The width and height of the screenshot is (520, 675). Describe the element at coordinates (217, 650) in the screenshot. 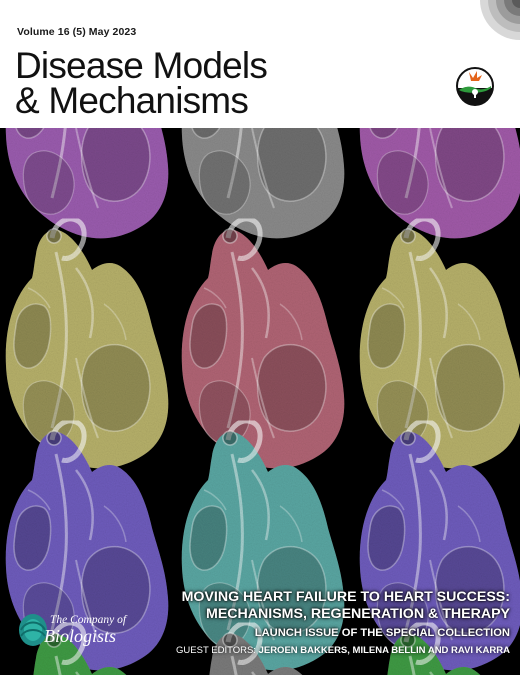

I see `guest-editors-label: GUEST EDITORS:` at that location.